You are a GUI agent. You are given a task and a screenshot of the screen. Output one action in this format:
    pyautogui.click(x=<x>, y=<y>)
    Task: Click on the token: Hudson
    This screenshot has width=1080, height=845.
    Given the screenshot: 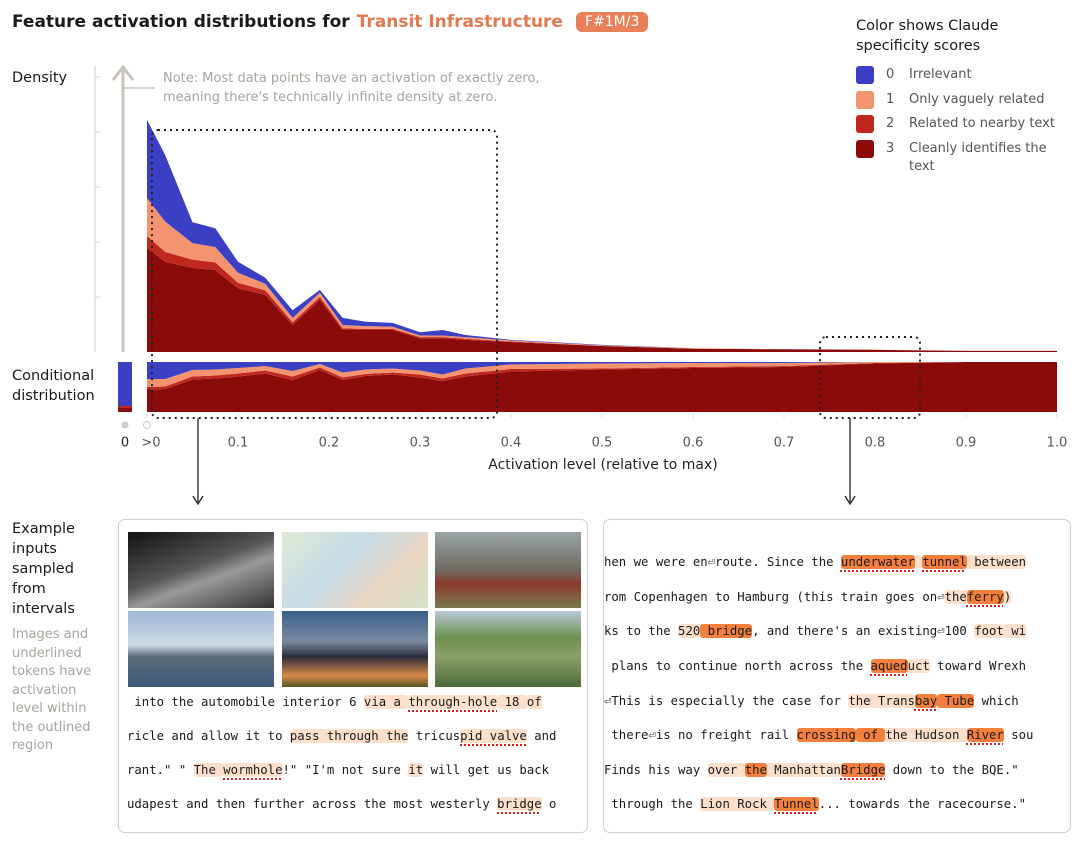 What is the action you would take?
    pyautogui.click(x=937, y=735)
    